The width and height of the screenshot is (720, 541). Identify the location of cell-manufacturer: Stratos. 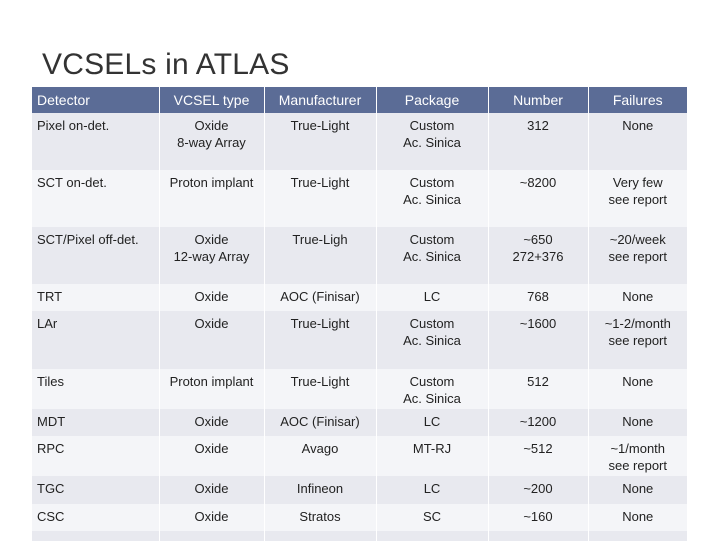
(320, 517).